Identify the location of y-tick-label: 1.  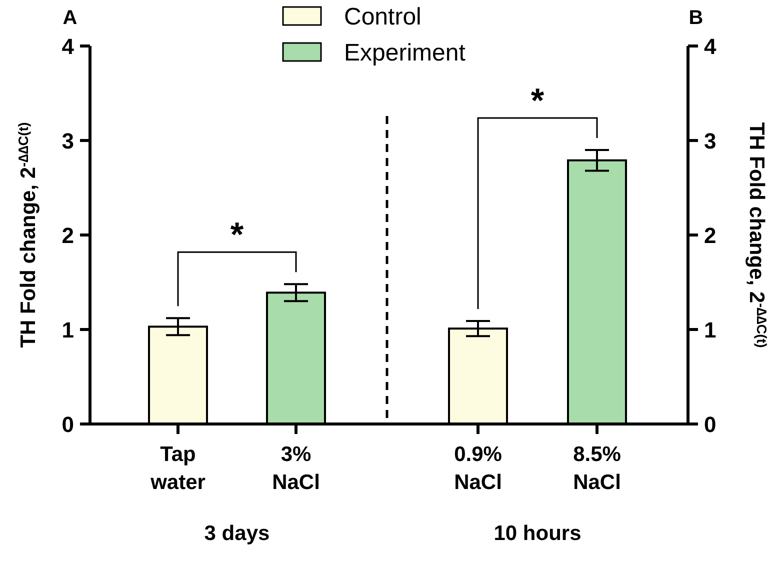
(68, 329).